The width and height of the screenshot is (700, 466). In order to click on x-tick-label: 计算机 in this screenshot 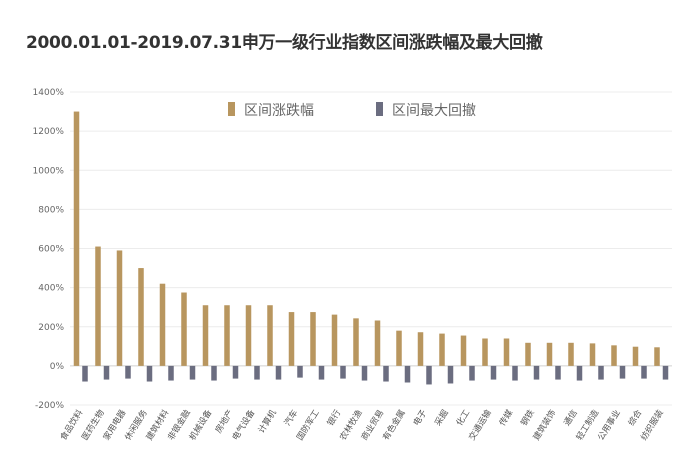, I will do `click(267, 421)`.